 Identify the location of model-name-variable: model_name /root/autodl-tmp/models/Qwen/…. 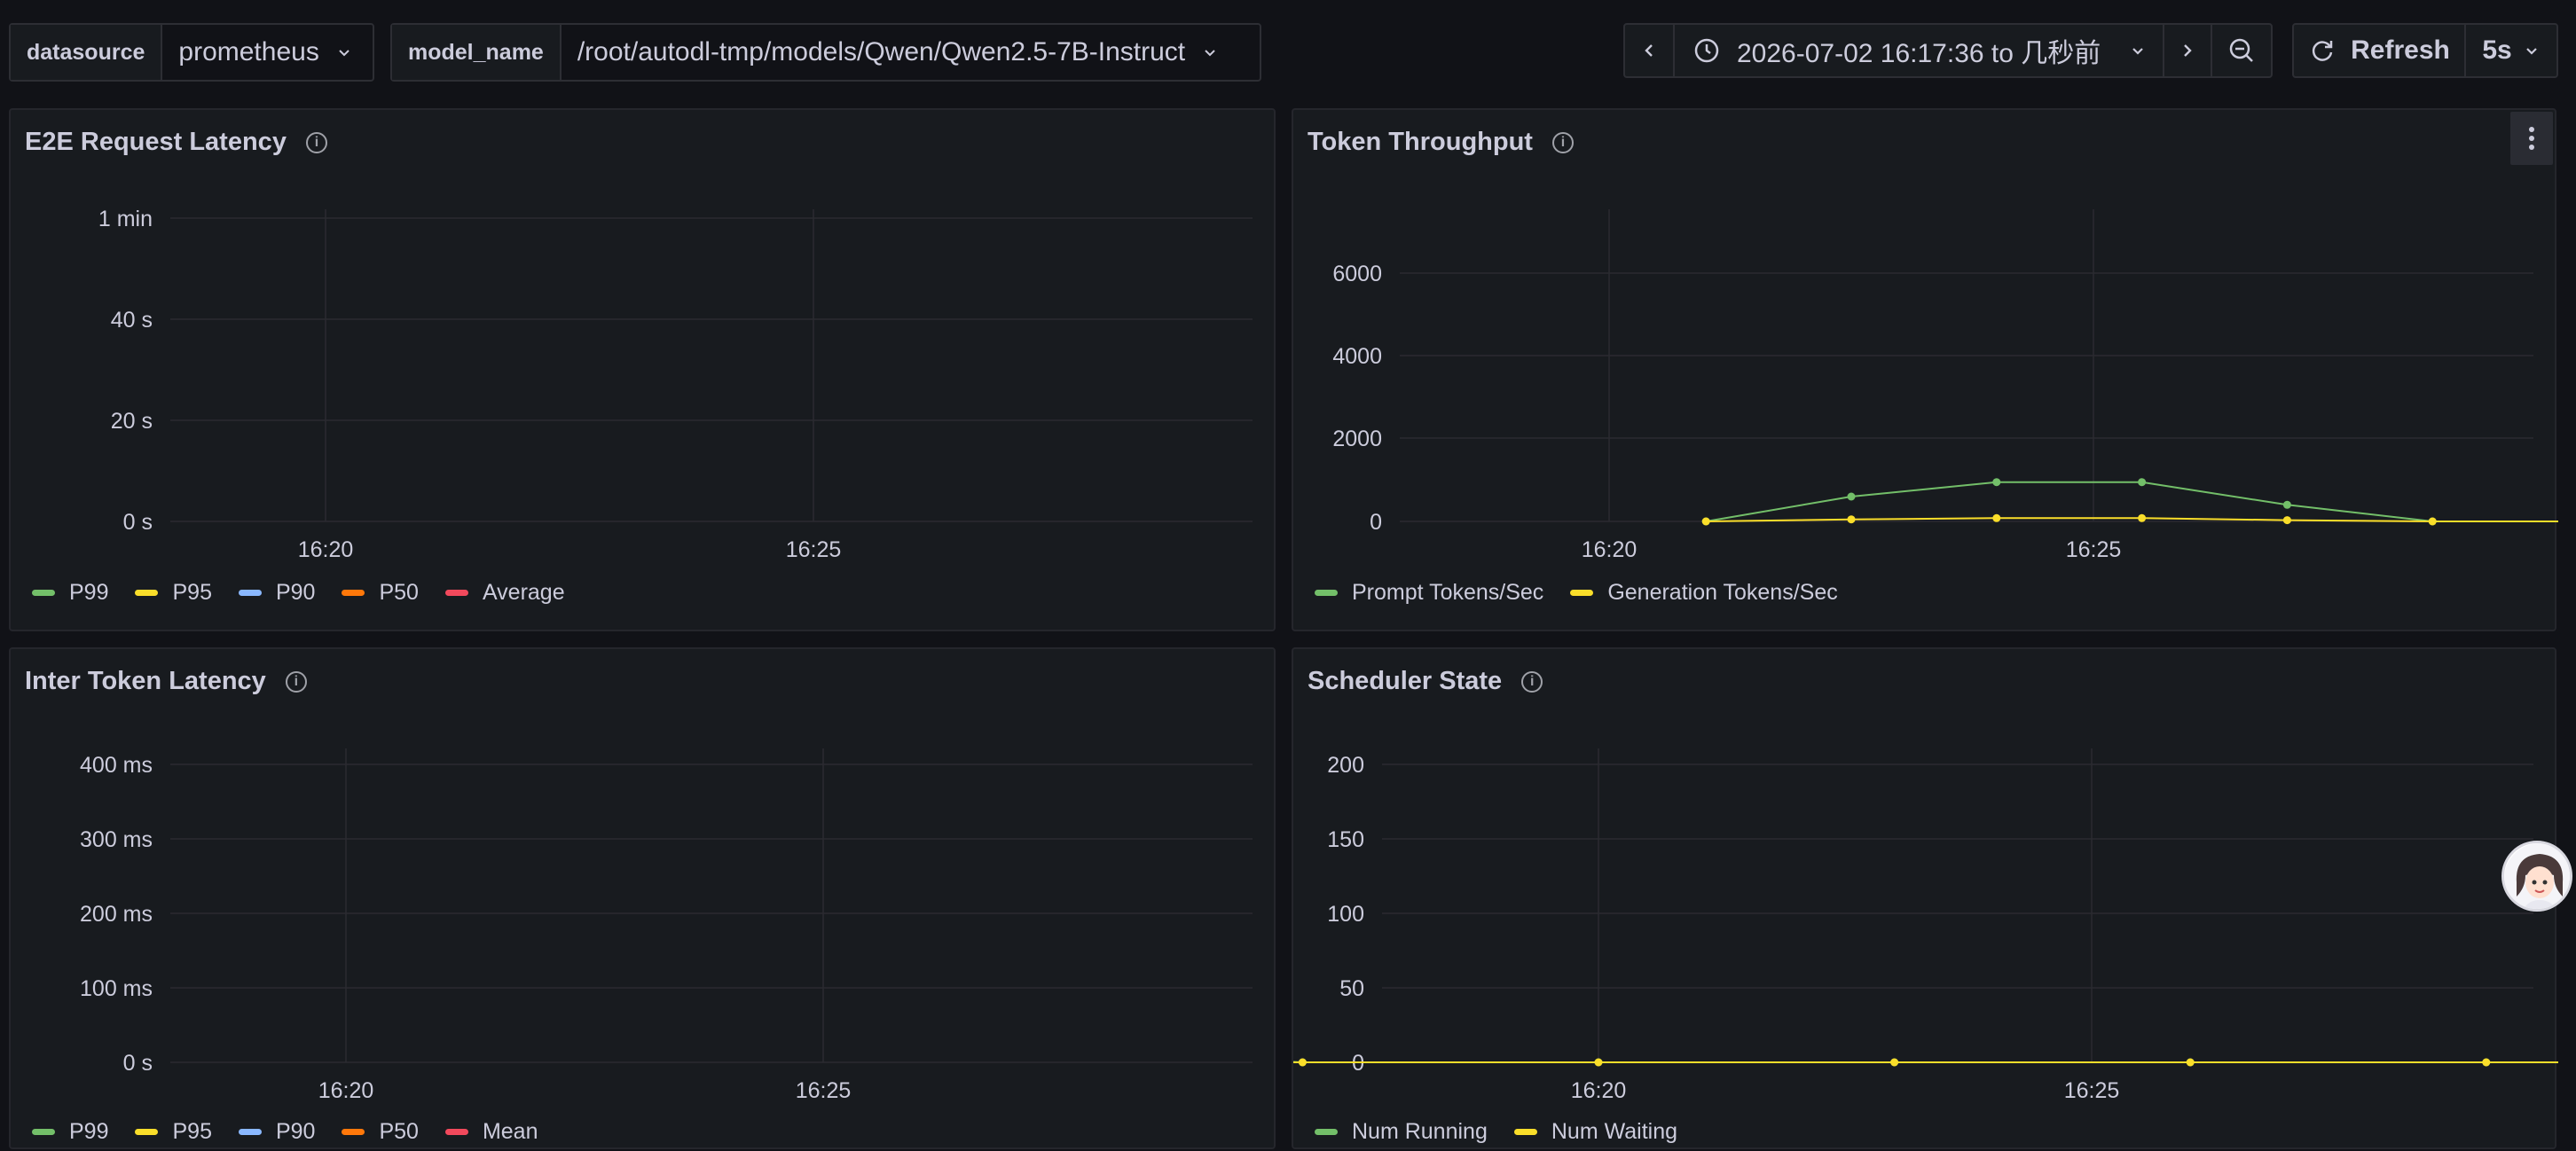
(825, 52).